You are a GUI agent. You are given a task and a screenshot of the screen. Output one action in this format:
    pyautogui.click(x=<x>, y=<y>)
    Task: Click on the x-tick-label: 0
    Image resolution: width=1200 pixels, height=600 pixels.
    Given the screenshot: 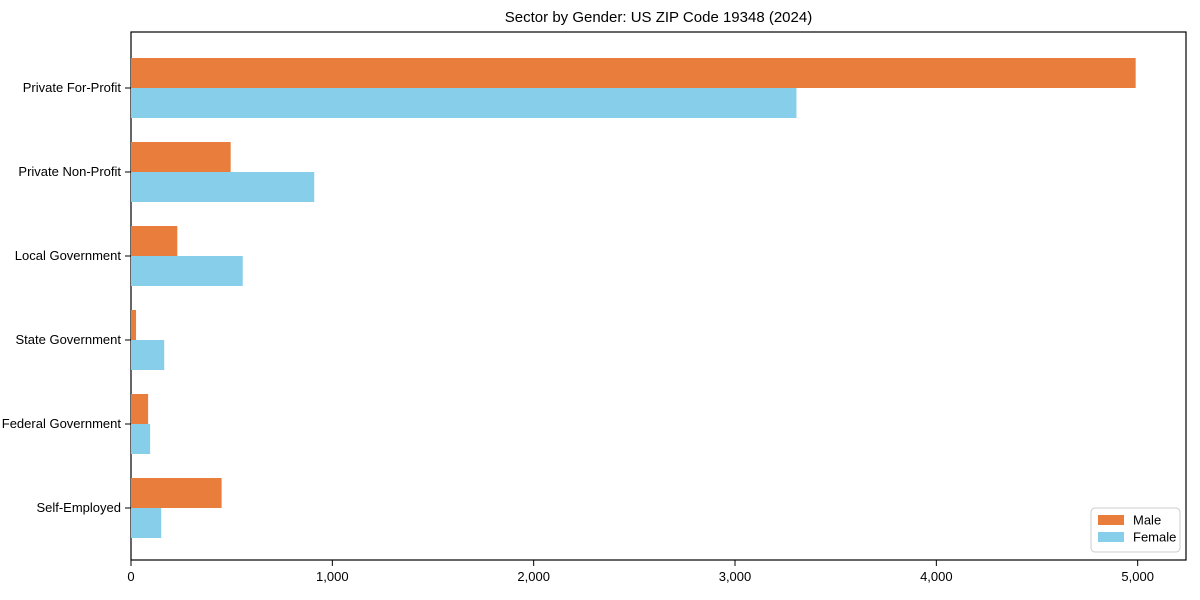 What is the action you would take?
    pyautogui.click(x=130, y=576)
    